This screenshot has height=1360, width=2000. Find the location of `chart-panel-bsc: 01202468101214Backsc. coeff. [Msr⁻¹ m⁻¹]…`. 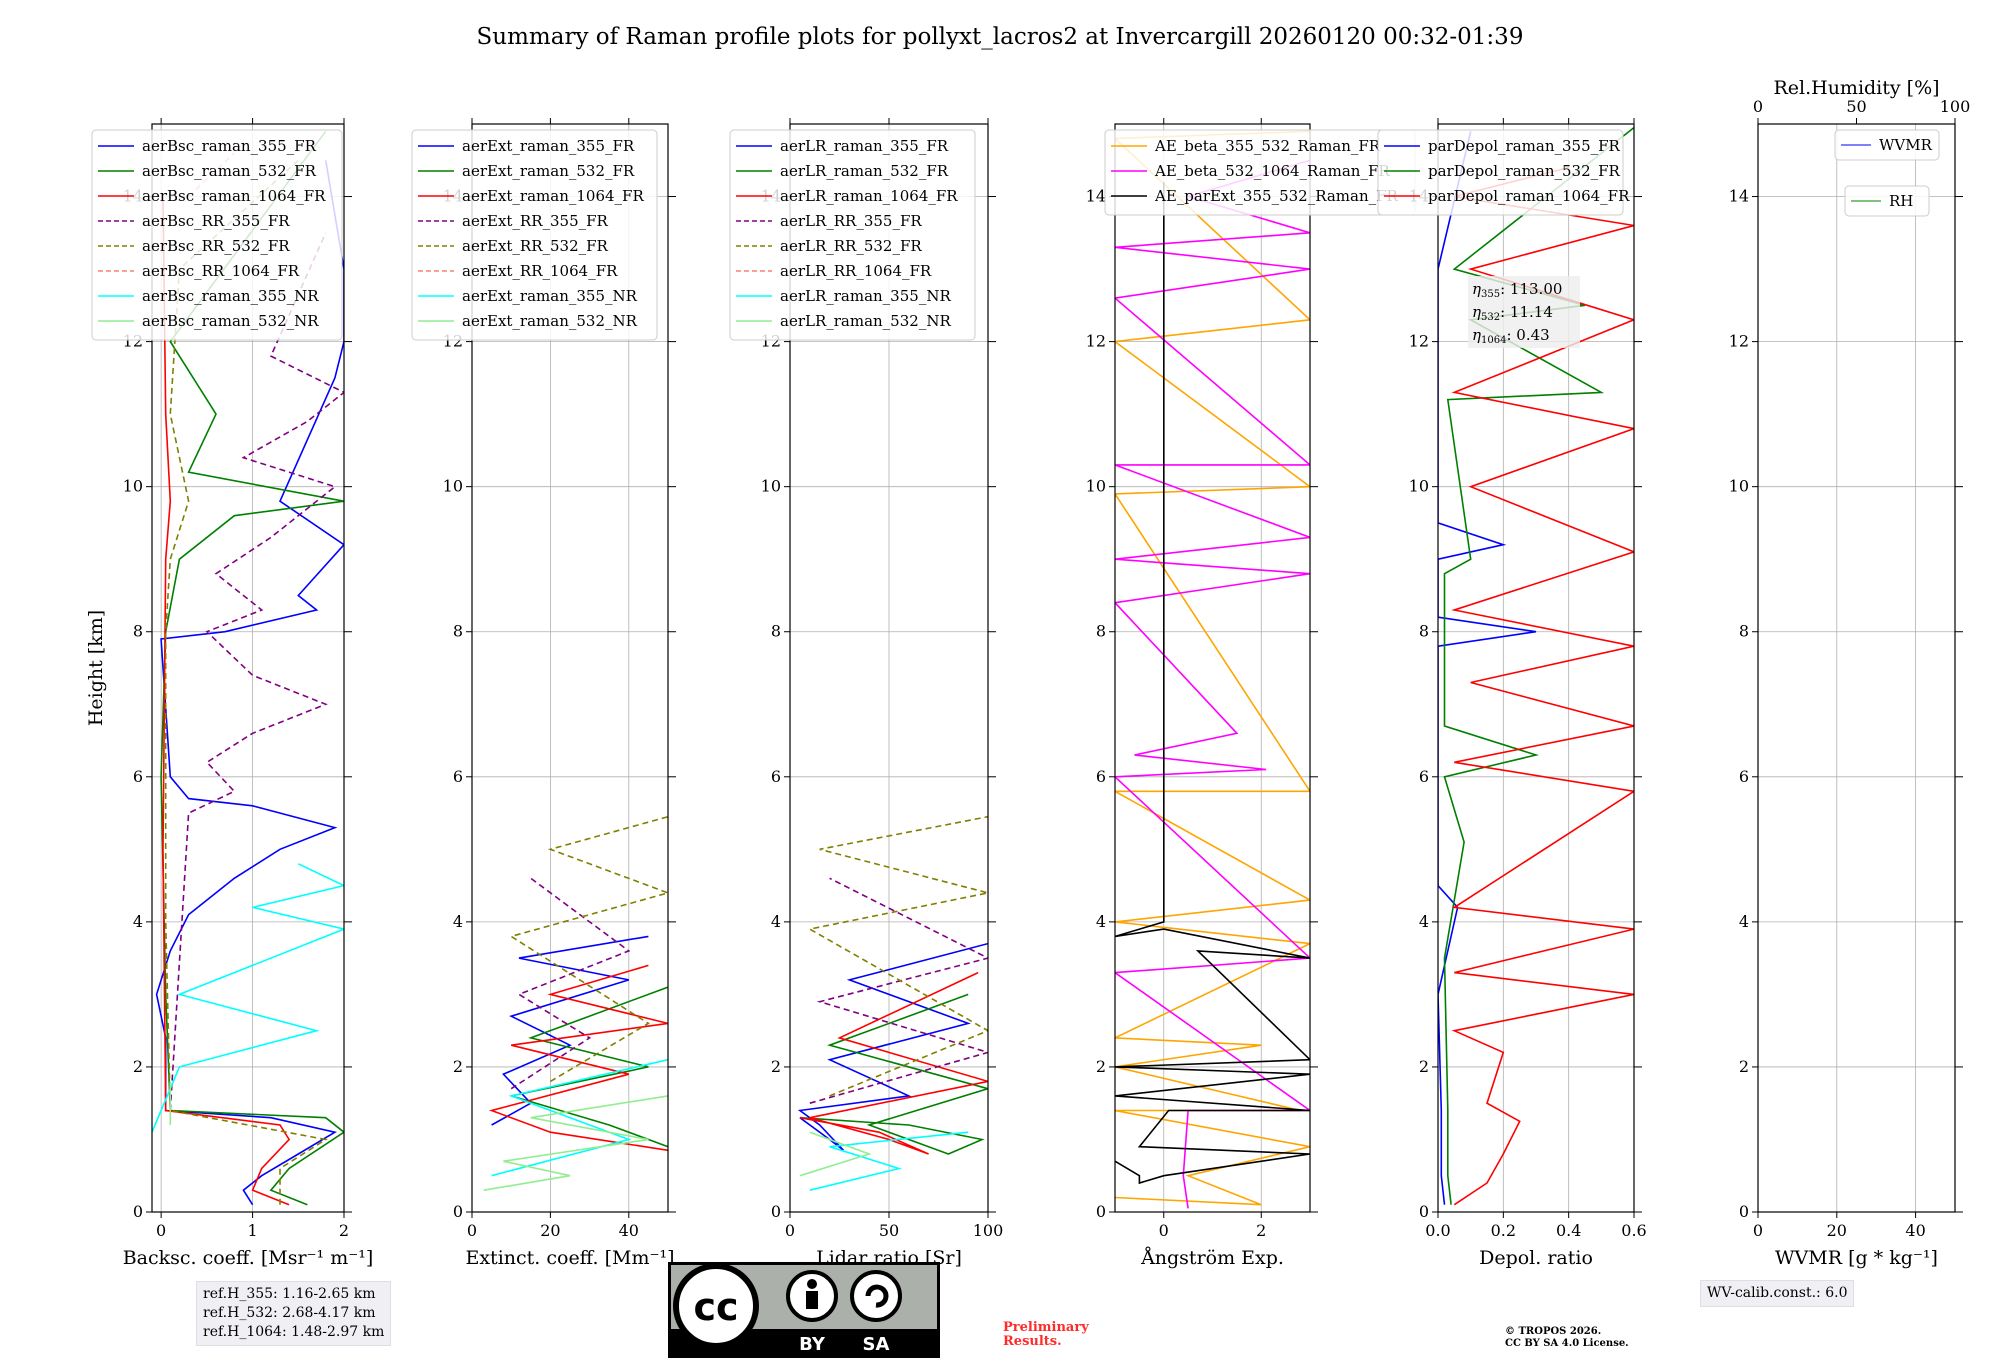

chart-panel-bsc: 01202468101214Backsc. coeff. [Msr⁻¹ m⁻¹]… is located at coordinates (229, 693).